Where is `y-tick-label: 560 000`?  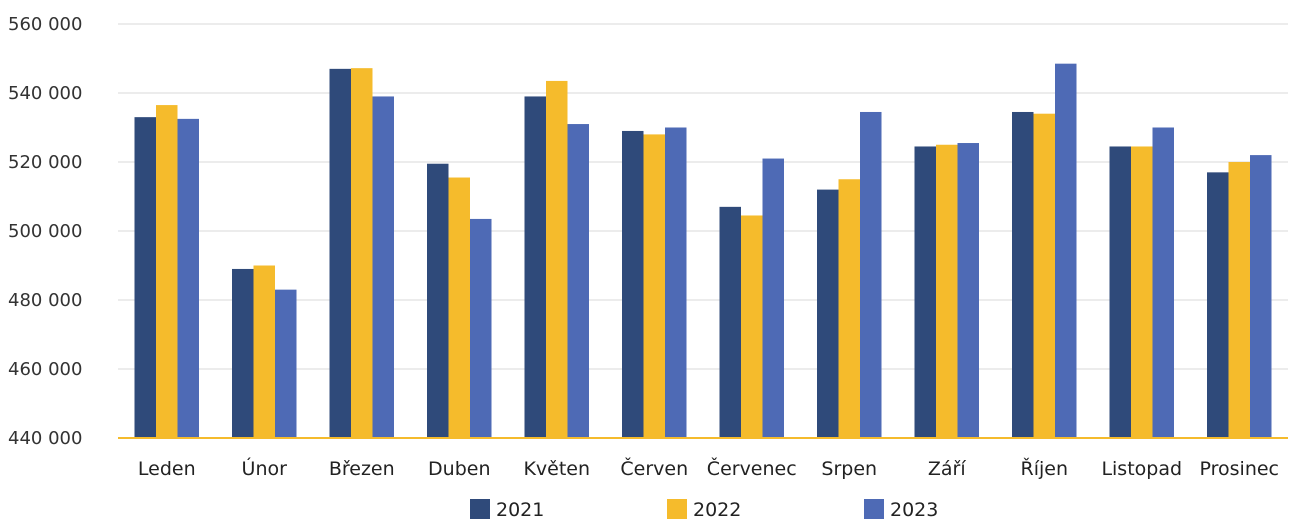
y-tick-label: 560 000 is located at coordinates (45, 24).